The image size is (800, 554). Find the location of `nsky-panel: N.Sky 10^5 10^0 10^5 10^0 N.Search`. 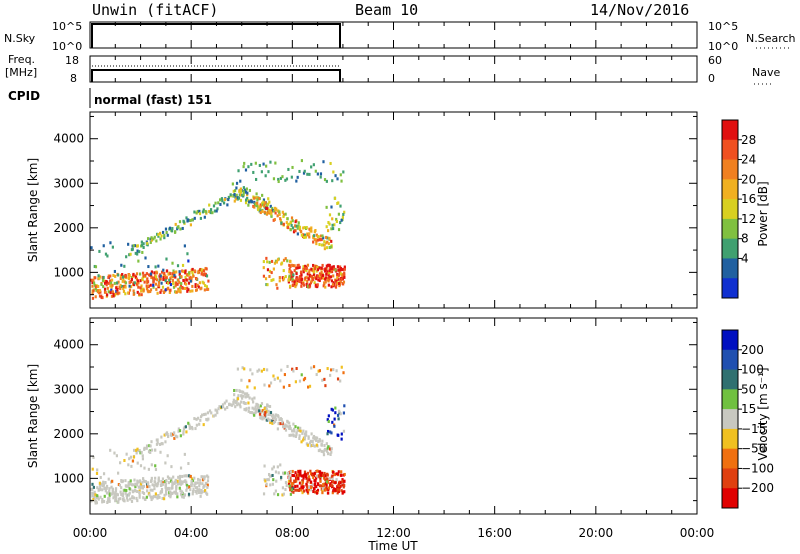

nsky-panel: N.Sky 10^5 10^0 10^5 10^0 N.Search is located at coordinates (400, 36).